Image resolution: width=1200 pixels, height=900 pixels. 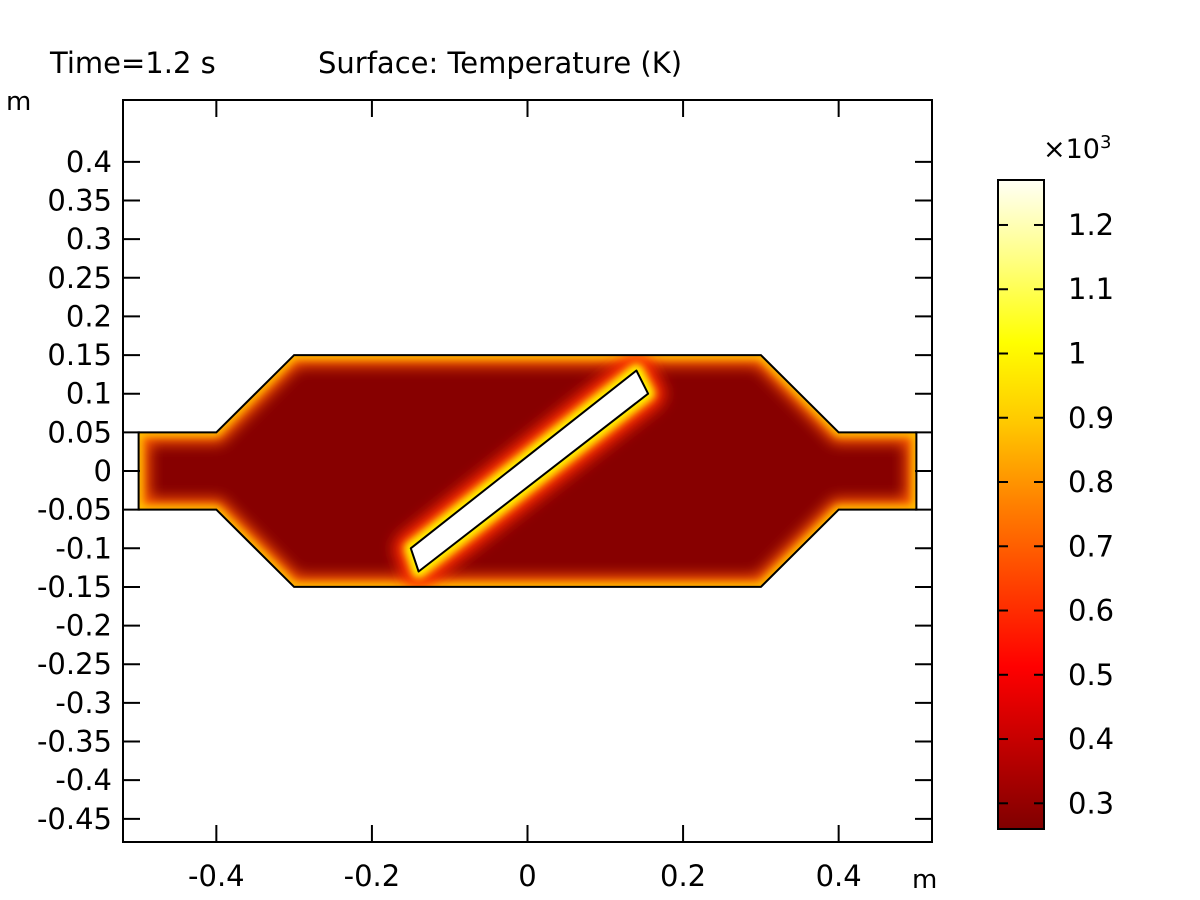 I want to click on colorbar-tick-label: 0.6, so click(x=1091, y=611).